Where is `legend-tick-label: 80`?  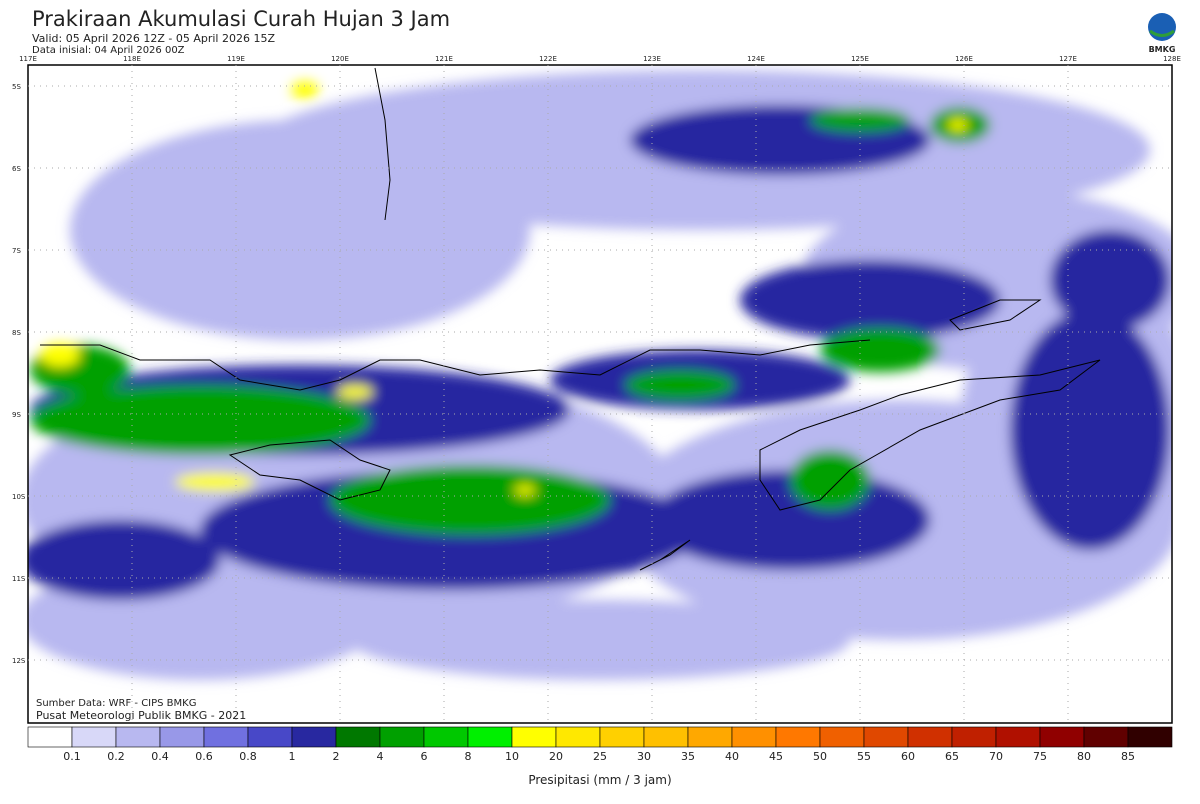 legend-tick-label: 80 is located at coordinates (1084, 756).